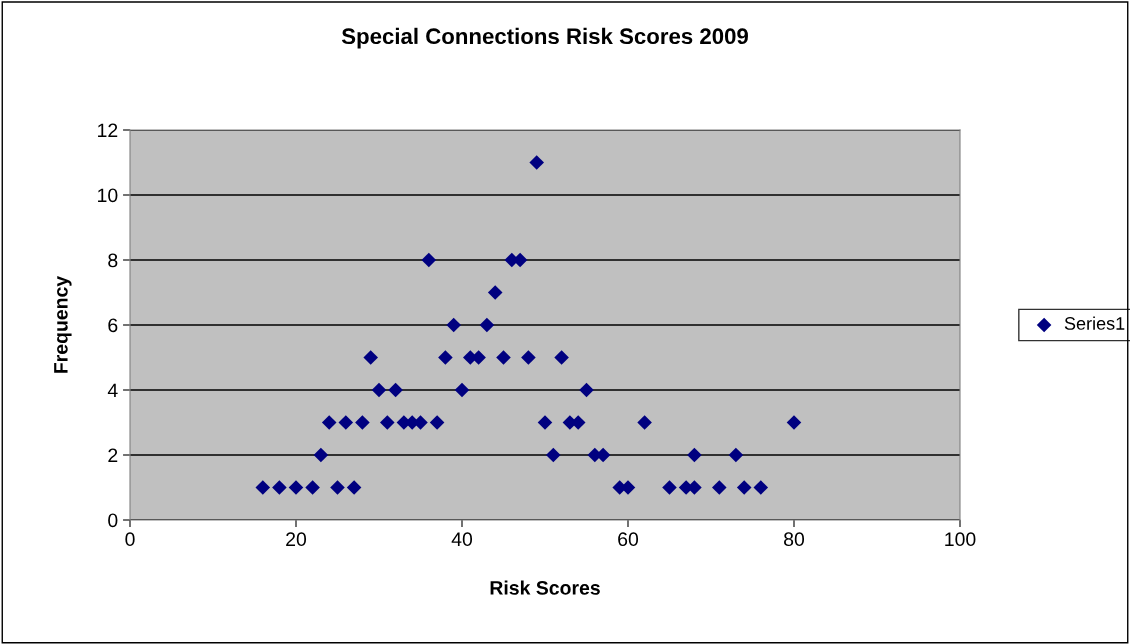 Image resolution: width=1130 pixels, height=644 pixels. What do you see at coordinates (960, 539) in the screenshot?
I see `x-tick-label: 100` at bounding box center [960, 539].